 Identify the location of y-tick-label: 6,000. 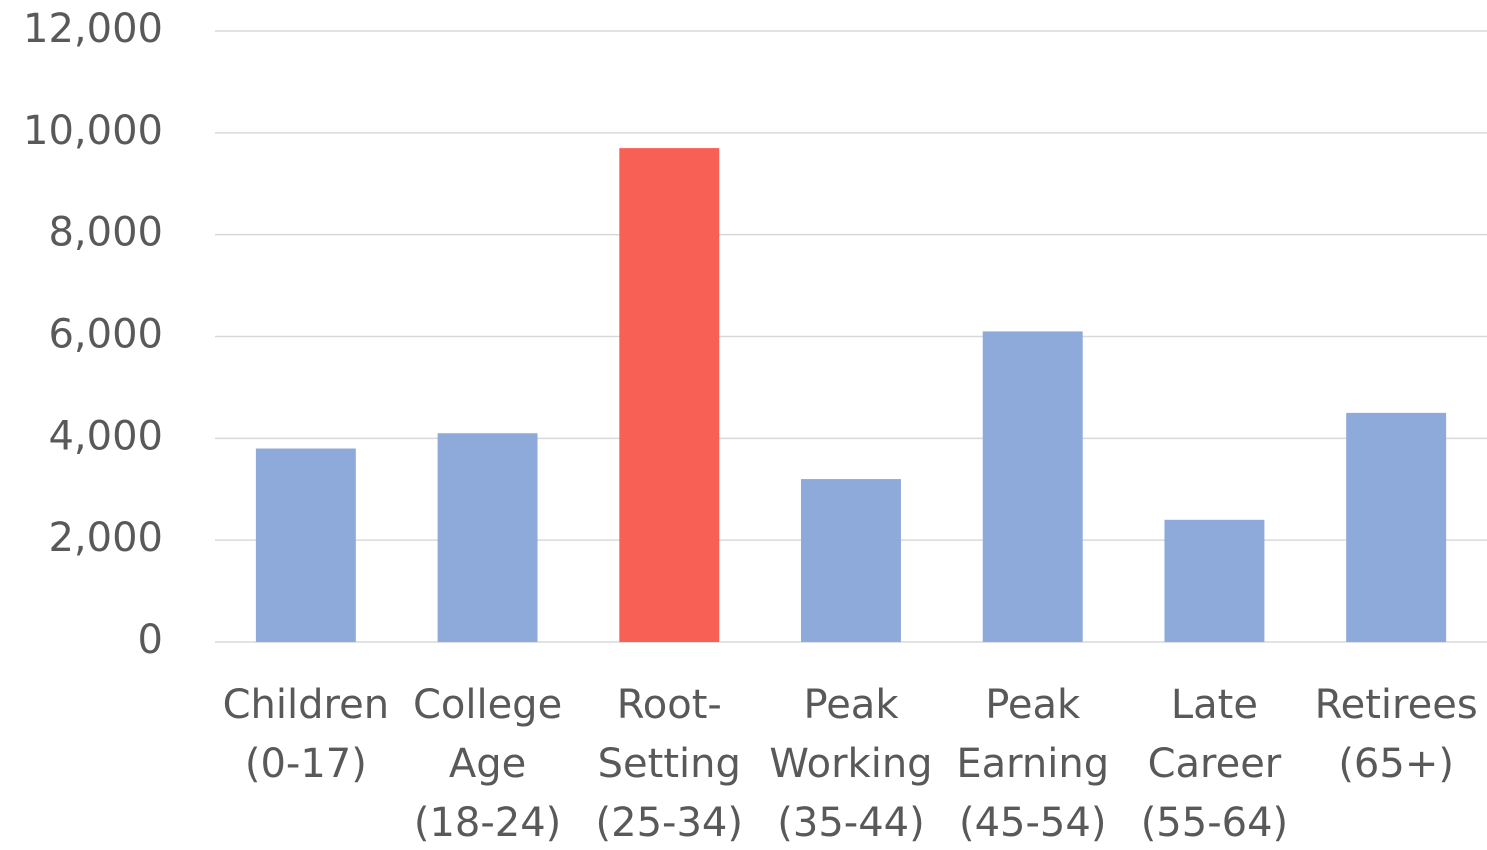
(105, 335).